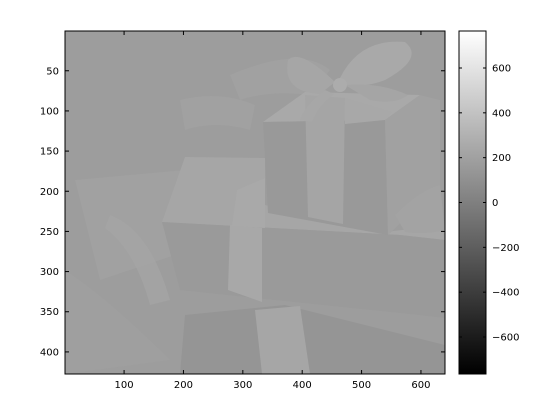 This screenshot has height=420, width=560. I want to click on colorbar-tick-label: 400, so click(501, 113).